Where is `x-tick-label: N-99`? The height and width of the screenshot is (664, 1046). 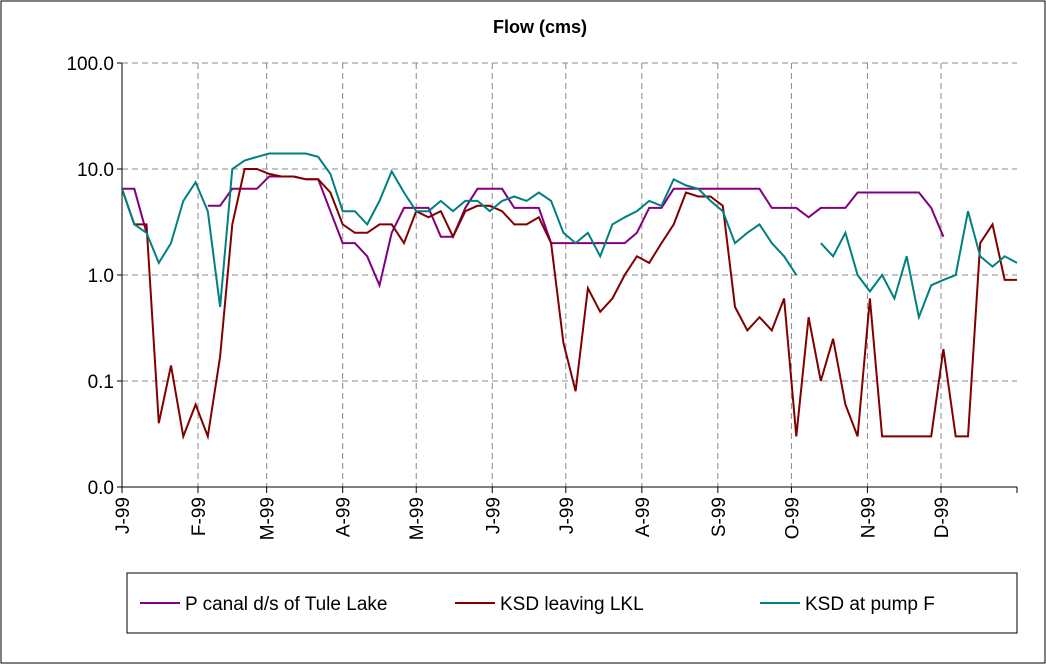
x-tick-label: N-99 is located at coordinates (868, 517).